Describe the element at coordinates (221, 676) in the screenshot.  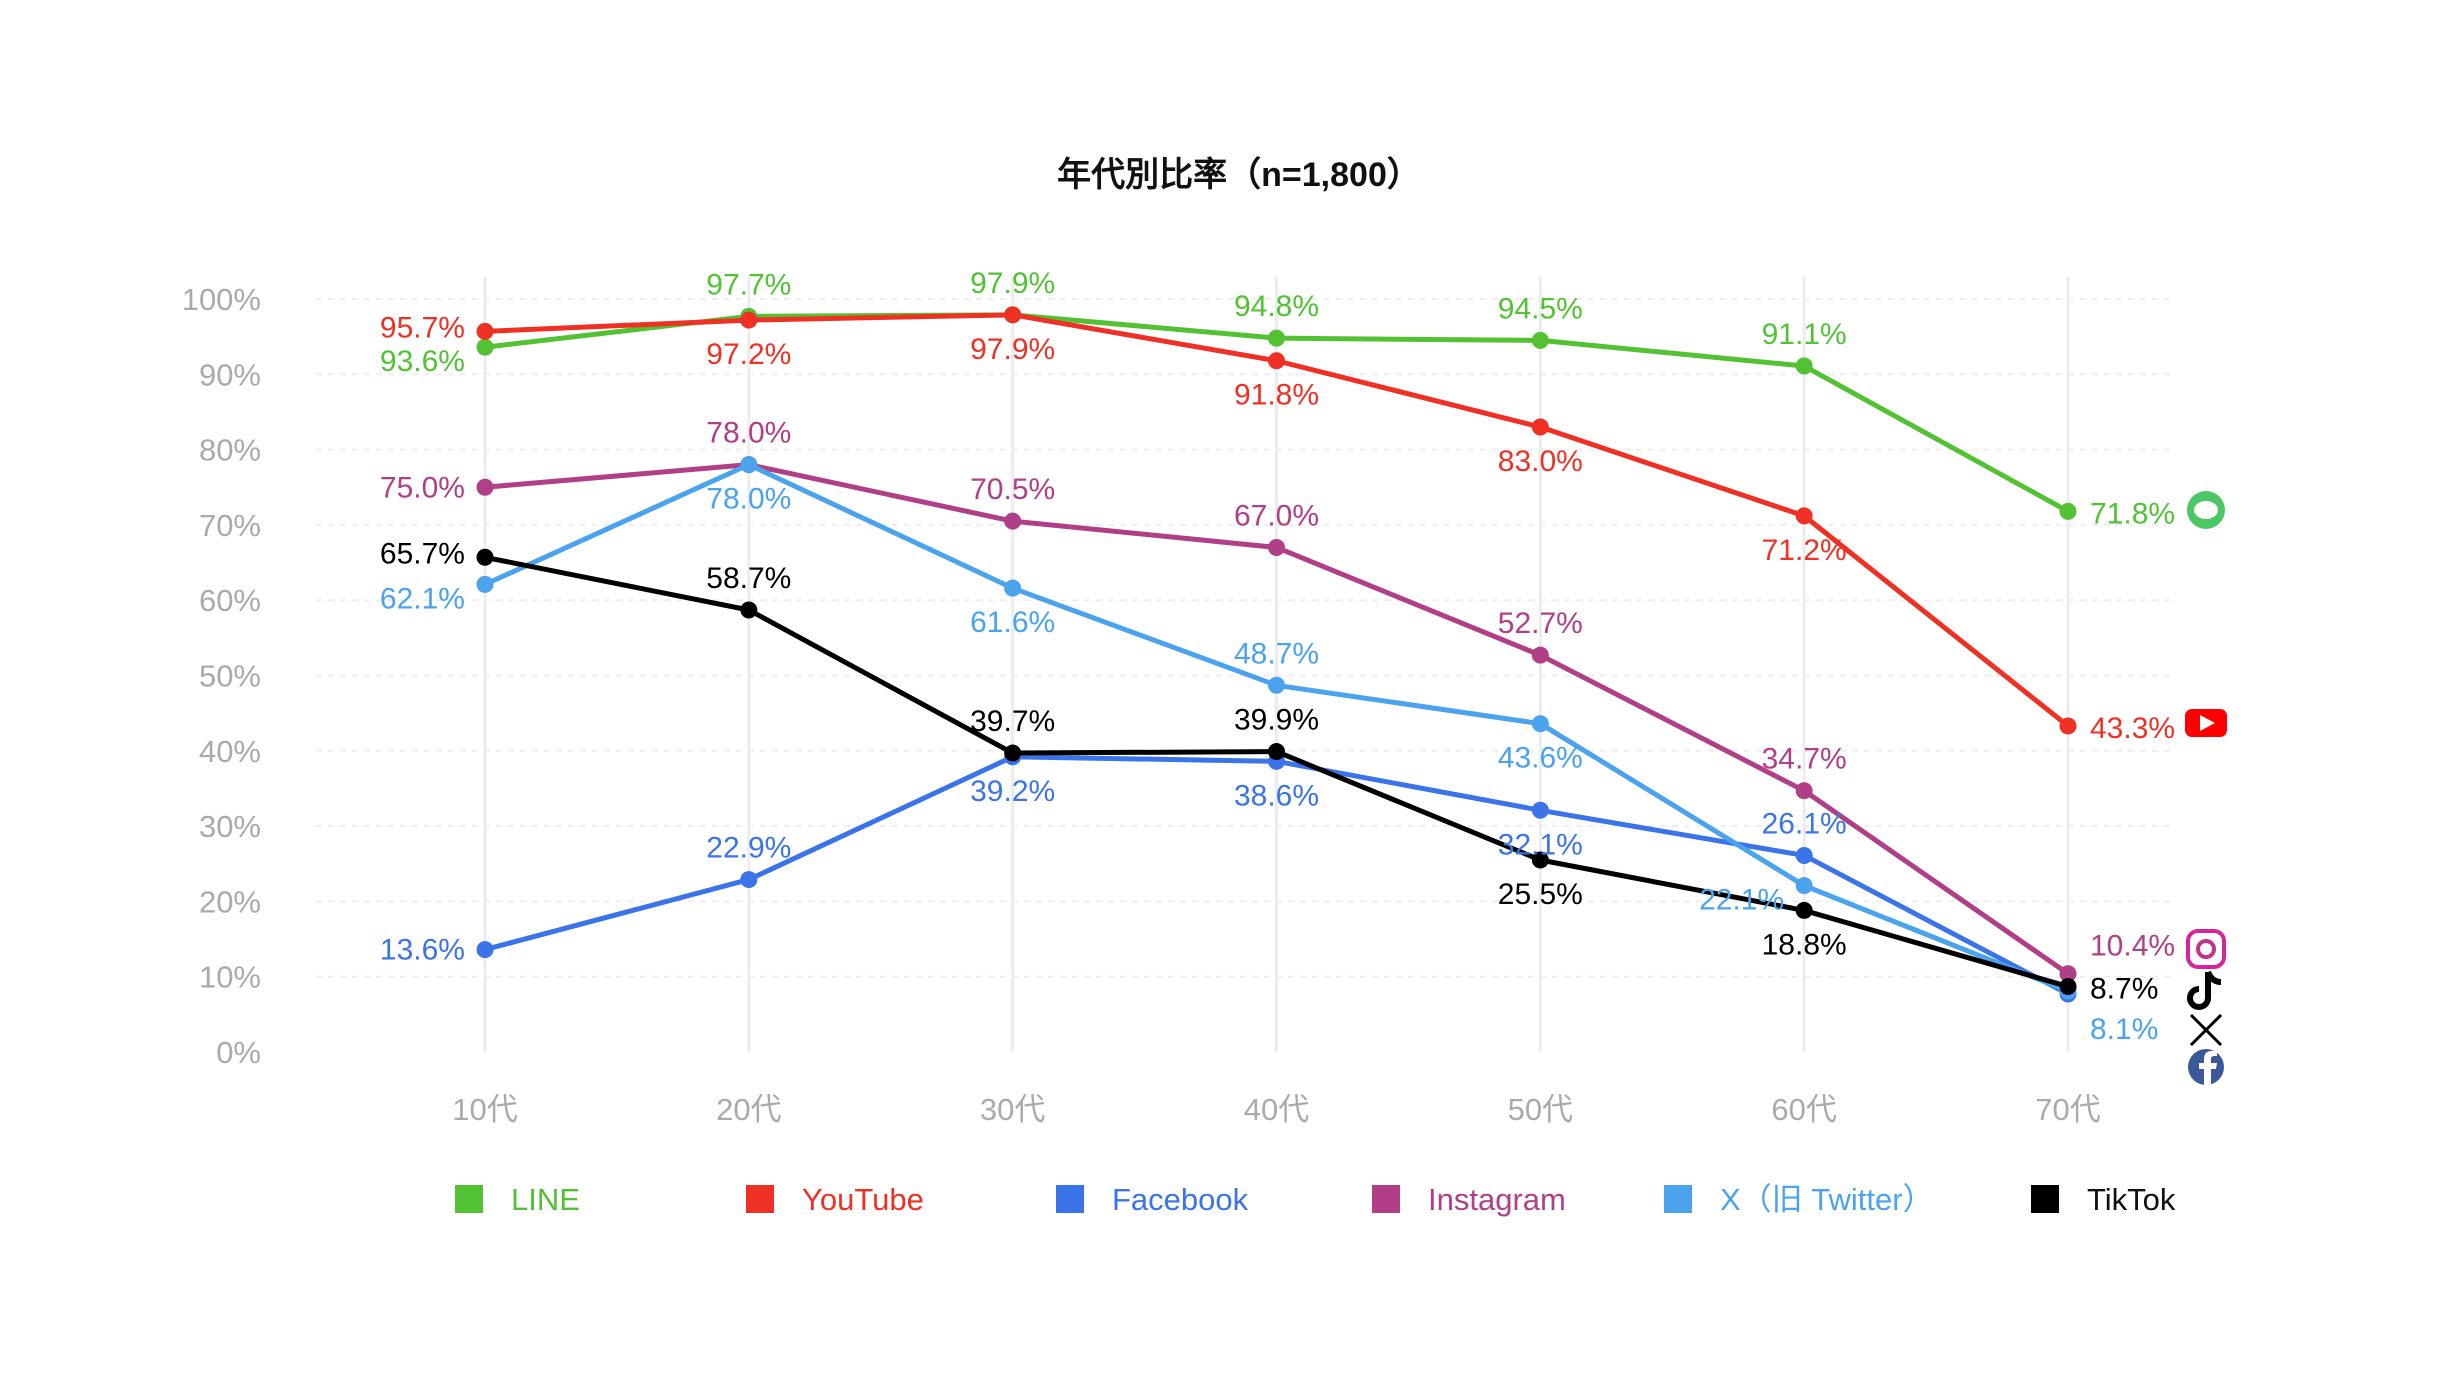
I see `y-axis: 0% 10% 20% 30% 40% 50% 60% 70% 80% 90% 100%` at that location.